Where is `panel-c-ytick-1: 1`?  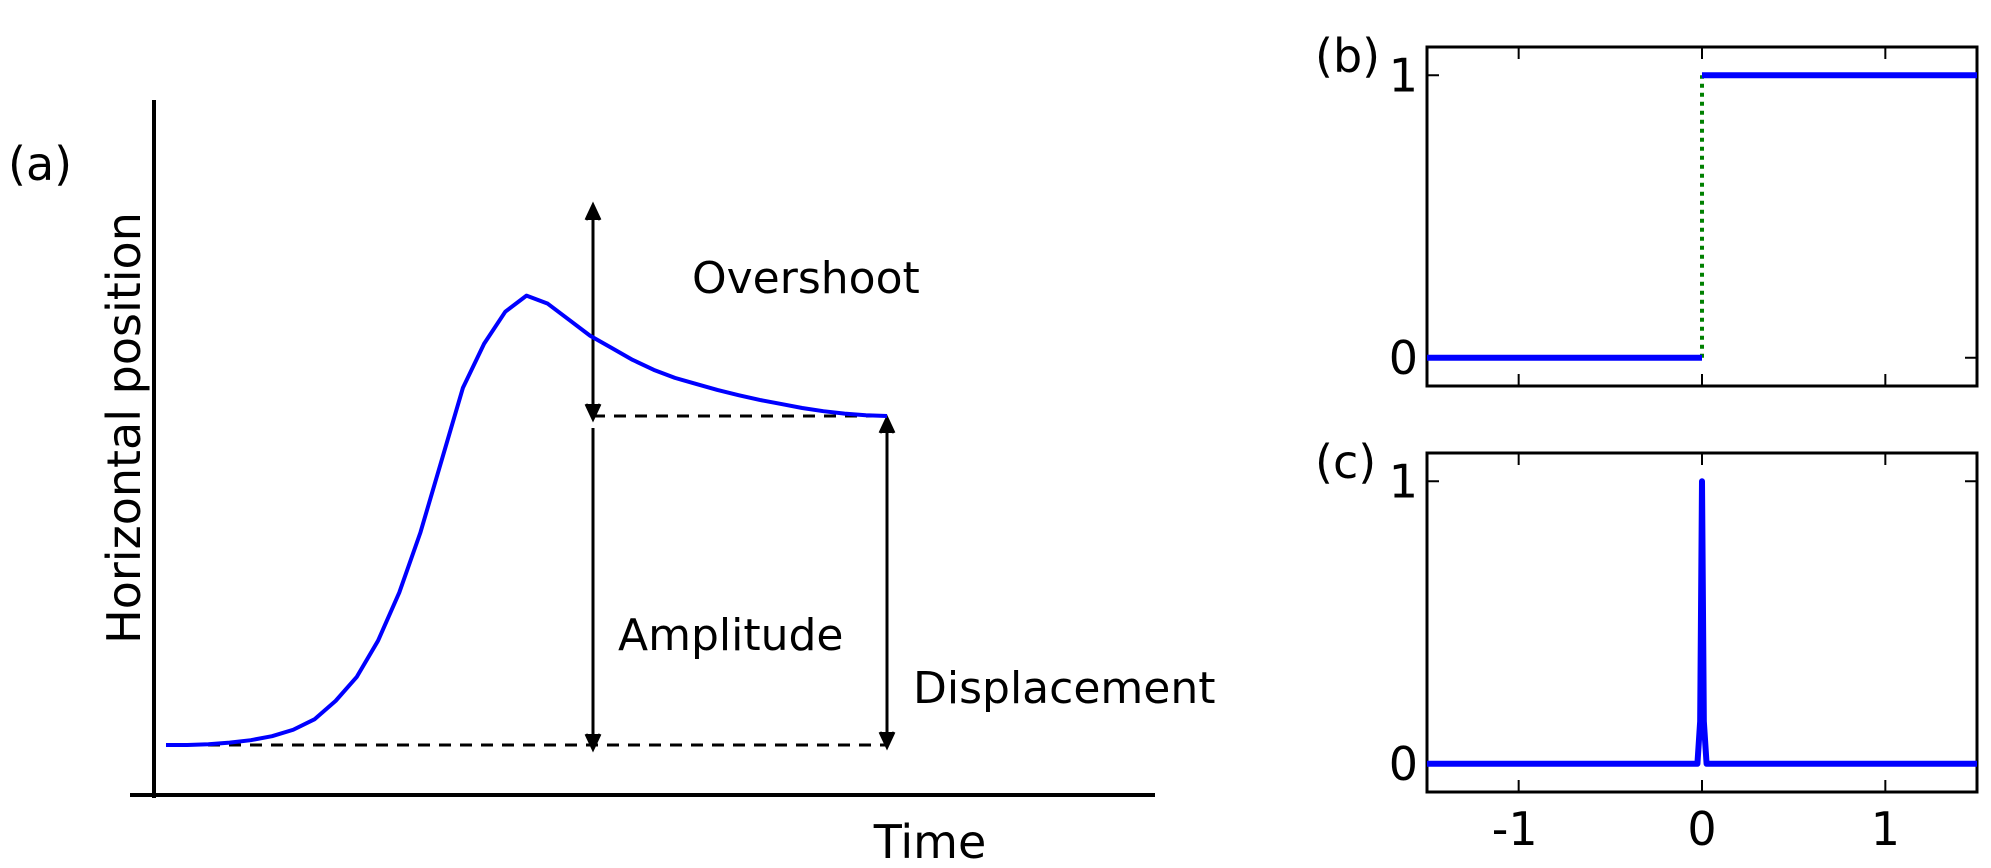
panel-c-ytick-1: 1 is located at coordinates (1403, 481).